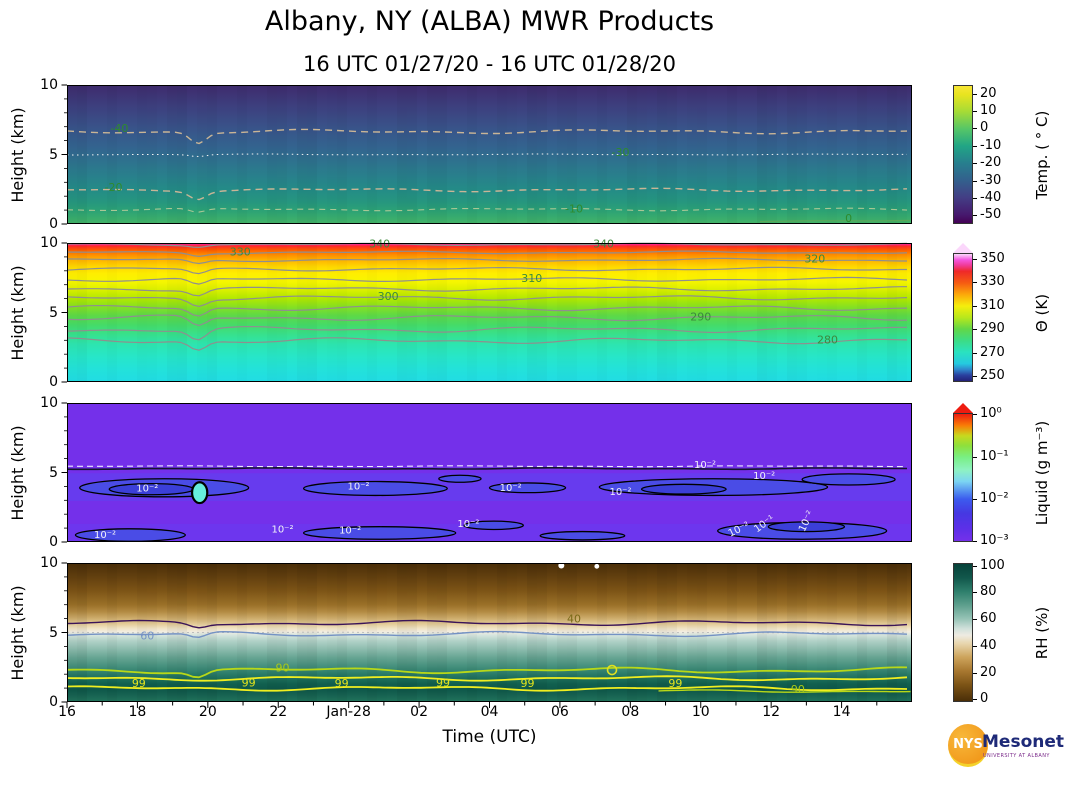  I want to click on colorbar-tick-label: -10, so click(991, 145).